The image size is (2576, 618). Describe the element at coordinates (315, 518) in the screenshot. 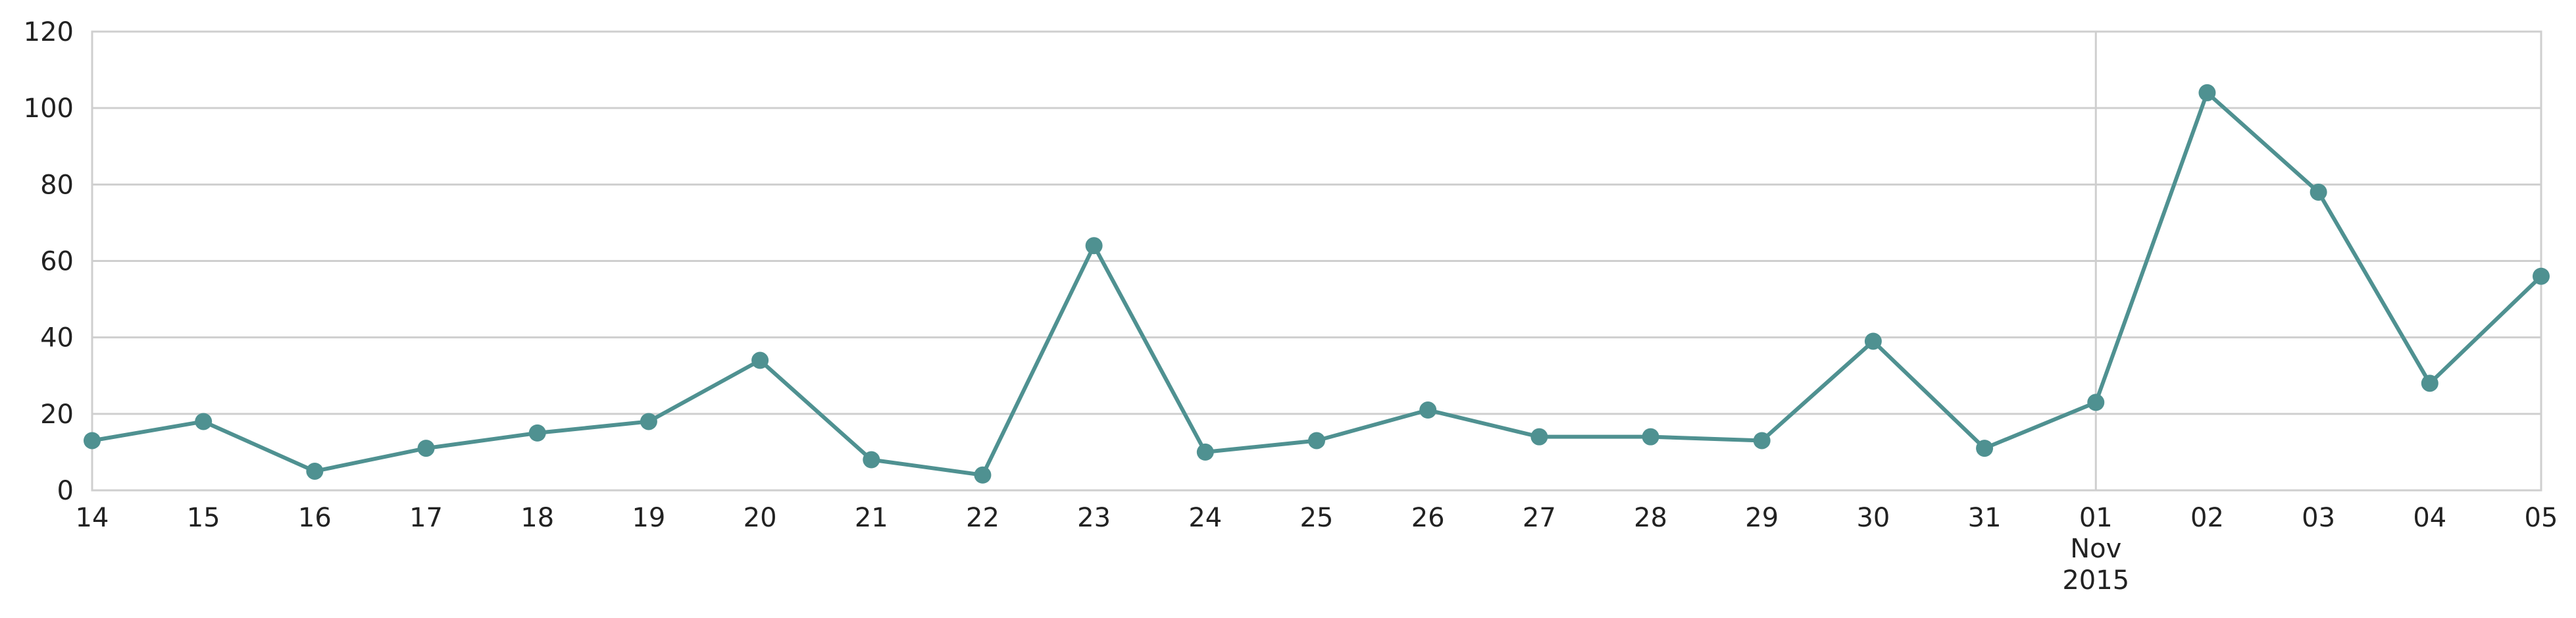

I see `x-tick-label-16: 16` at that location.